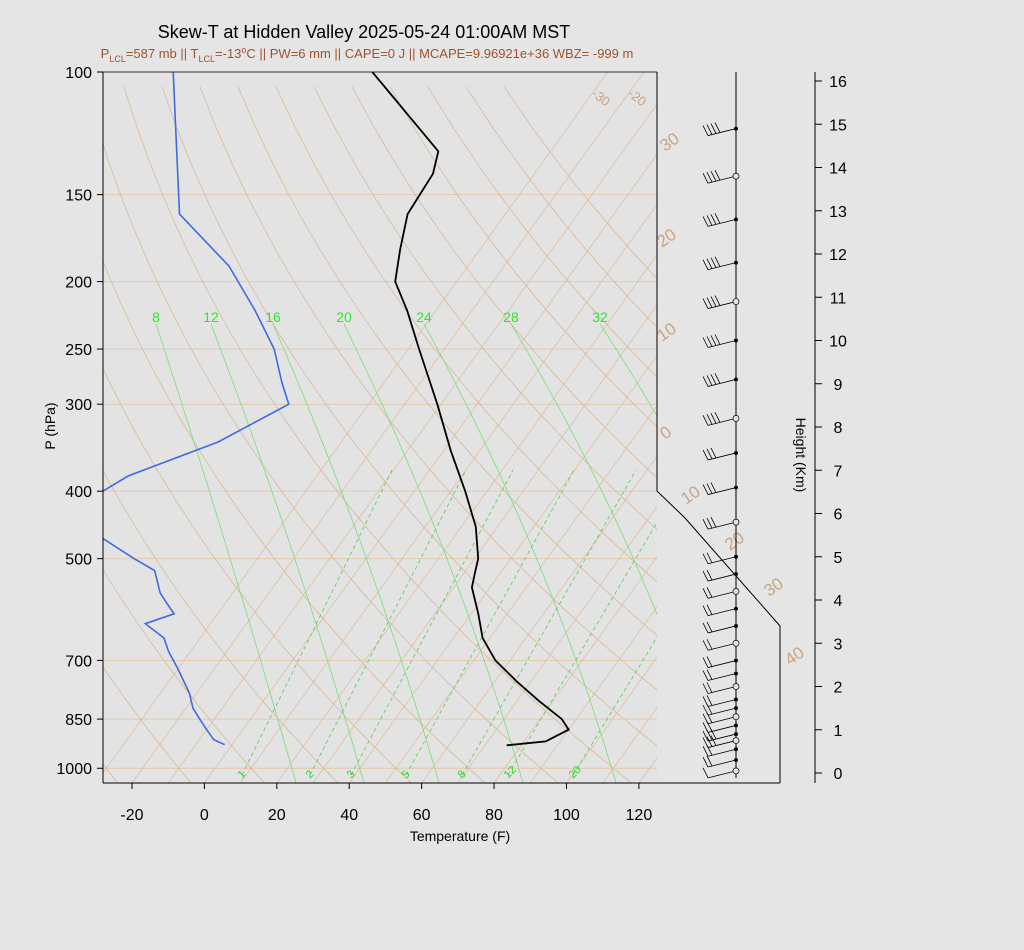 This screenshot has width=1024, height=950. I want to click on wind-scale-label: 0, so click(665, 432).